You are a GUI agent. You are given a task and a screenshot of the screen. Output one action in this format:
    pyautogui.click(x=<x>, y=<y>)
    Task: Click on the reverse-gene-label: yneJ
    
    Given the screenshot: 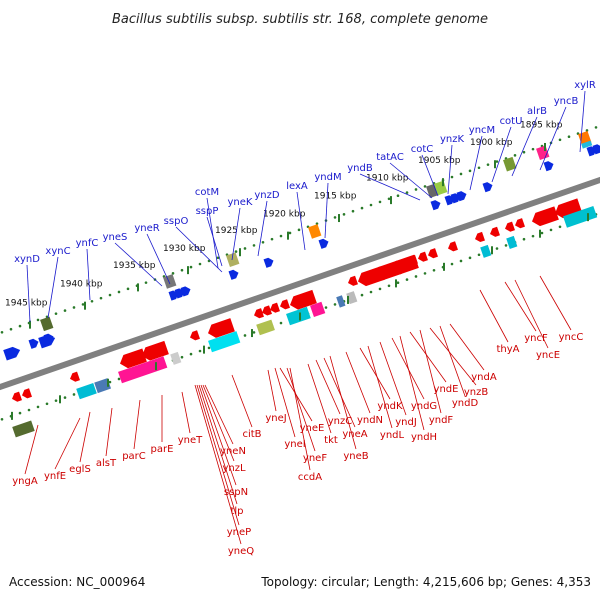 What is the action you would take?
    pyautogui.click(x=275, y=418)
    